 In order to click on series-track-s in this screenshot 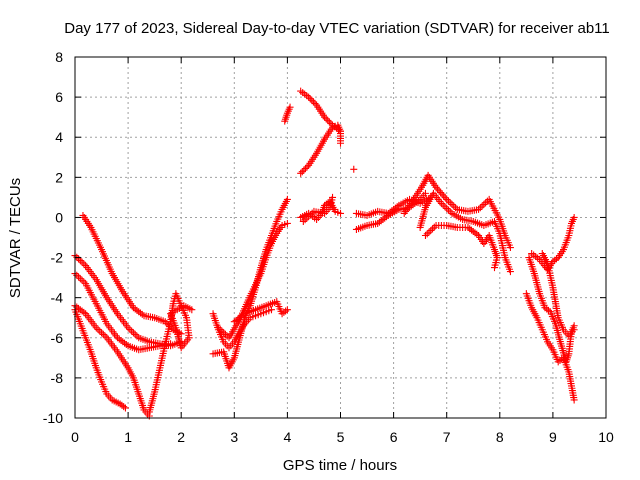, I will do `click(457, 211)`.